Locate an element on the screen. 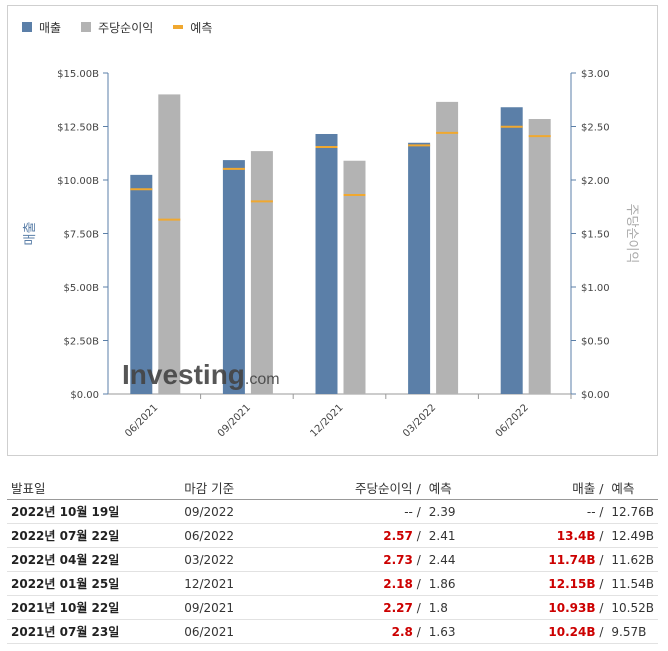 The height and width of the screenshot is (651, 668). row-eps-forecast: 1.8 is located at coordinates (462, 607).